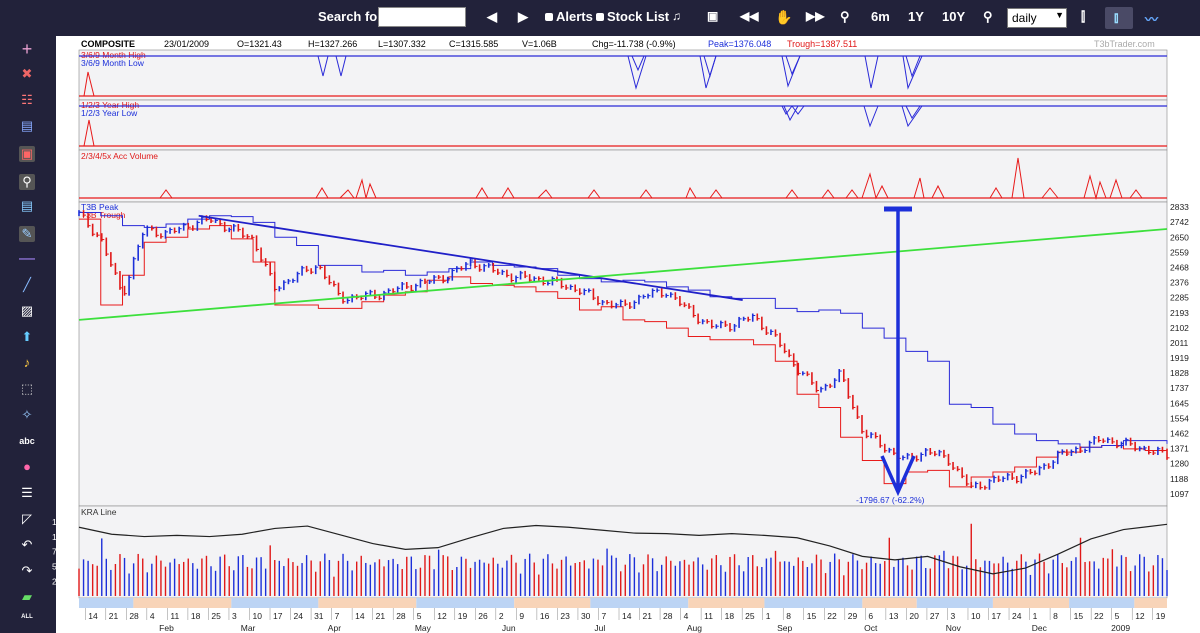 Image resolution: width=1200 pixels, height=633 pixels. Describe the element at coordinates (27, 125) in the screenshot. I see `indicator-icon: ▤` at that location.